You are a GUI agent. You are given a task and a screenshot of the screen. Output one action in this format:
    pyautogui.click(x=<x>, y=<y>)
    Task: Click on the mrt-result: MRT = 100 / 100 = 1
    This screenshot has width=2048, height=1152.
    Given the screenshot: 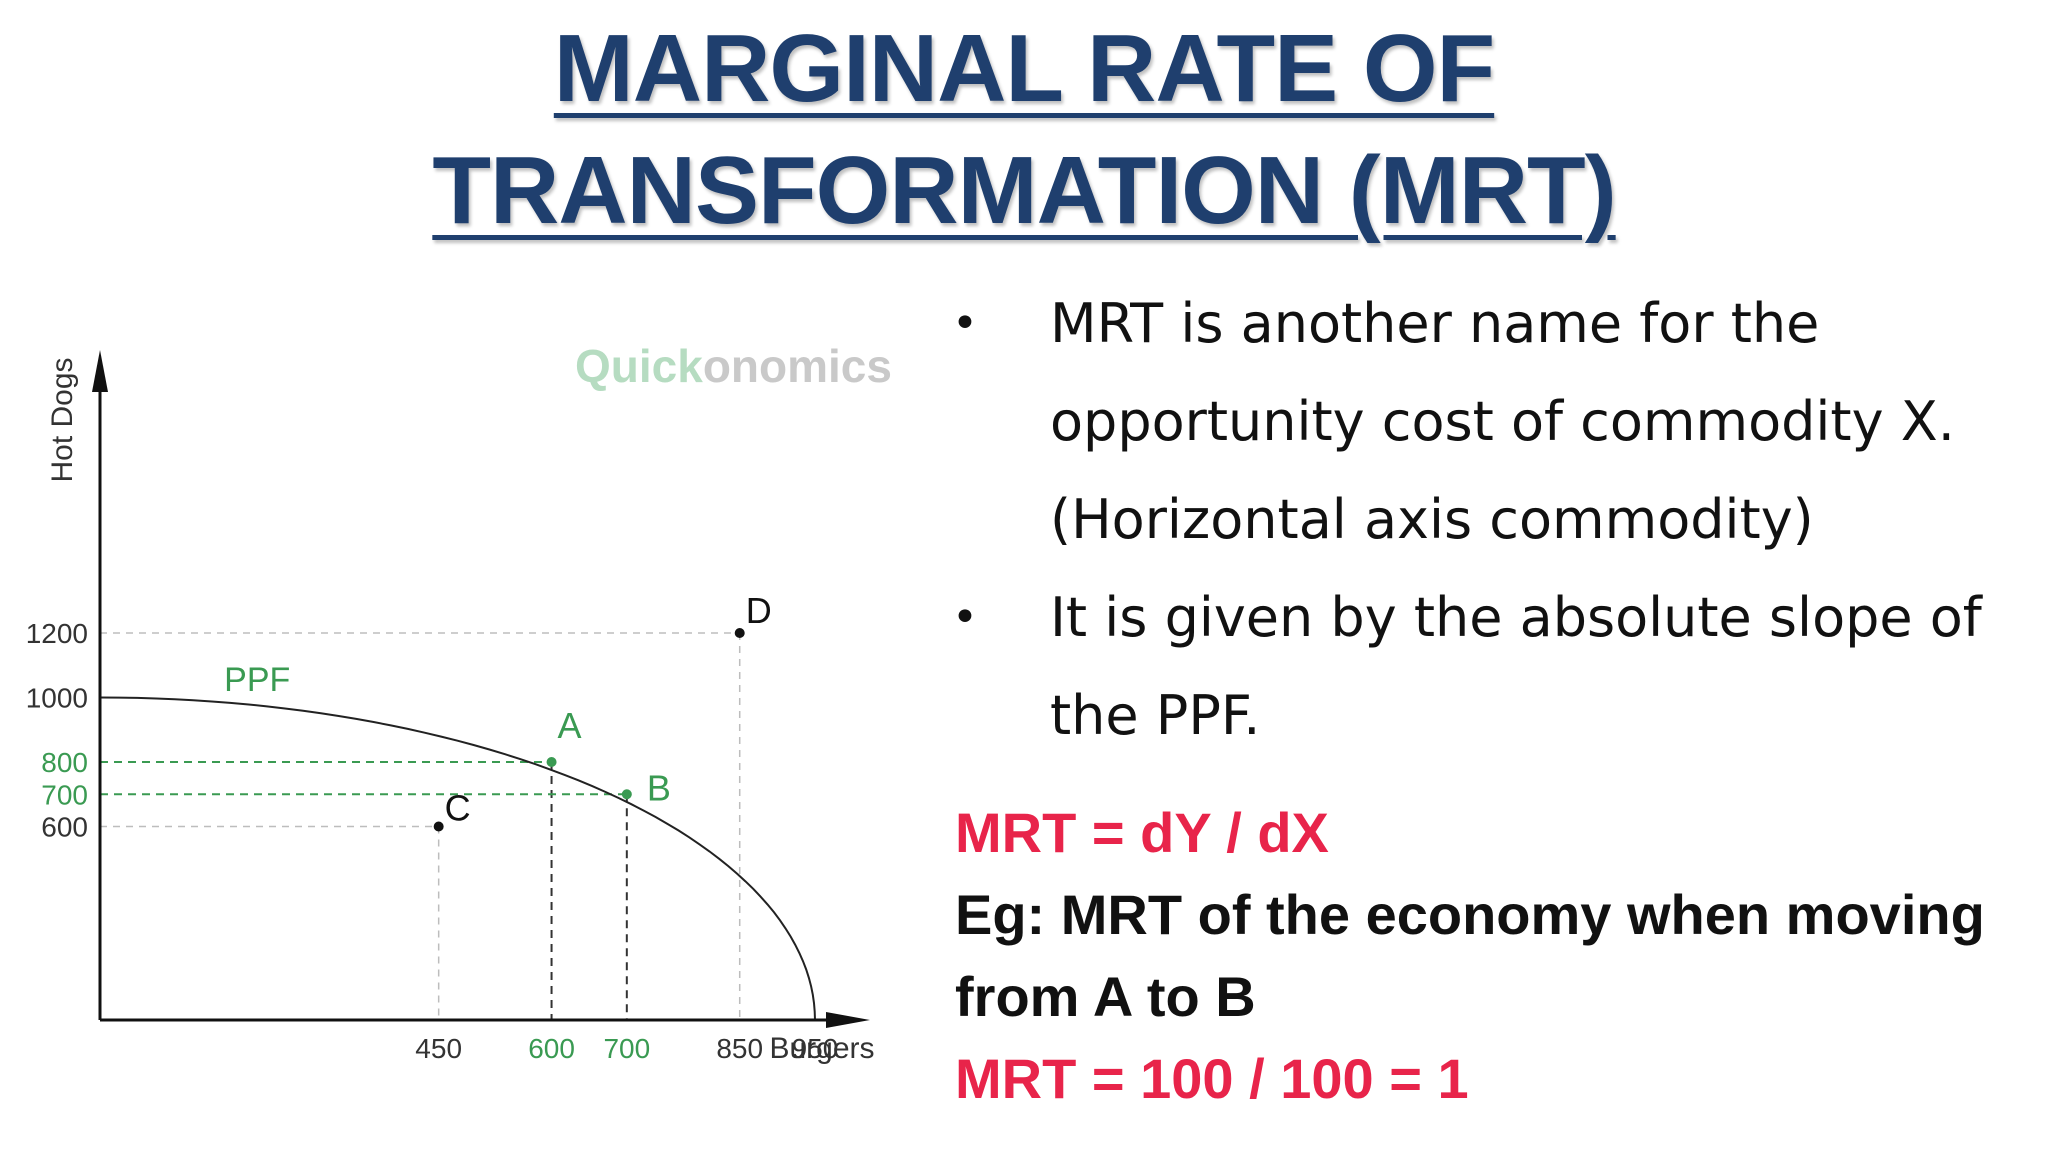 What is the action you would take?
    pyautogui.click(x=1212, y=1078)
    